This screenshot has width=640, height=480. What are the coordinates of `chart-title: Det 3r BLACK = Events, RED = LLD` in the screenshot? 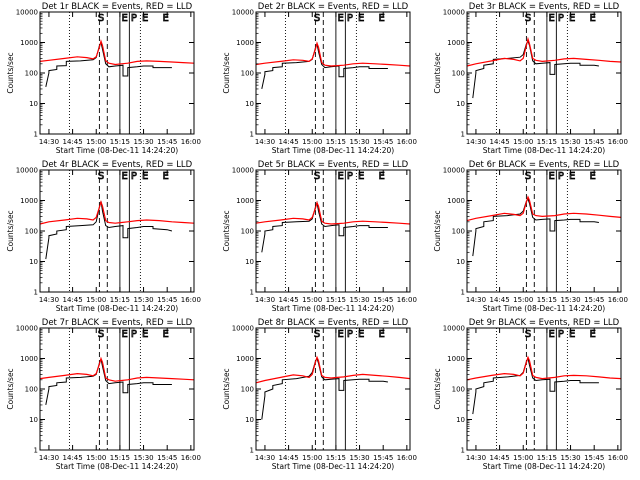 It's located at (544, 7).